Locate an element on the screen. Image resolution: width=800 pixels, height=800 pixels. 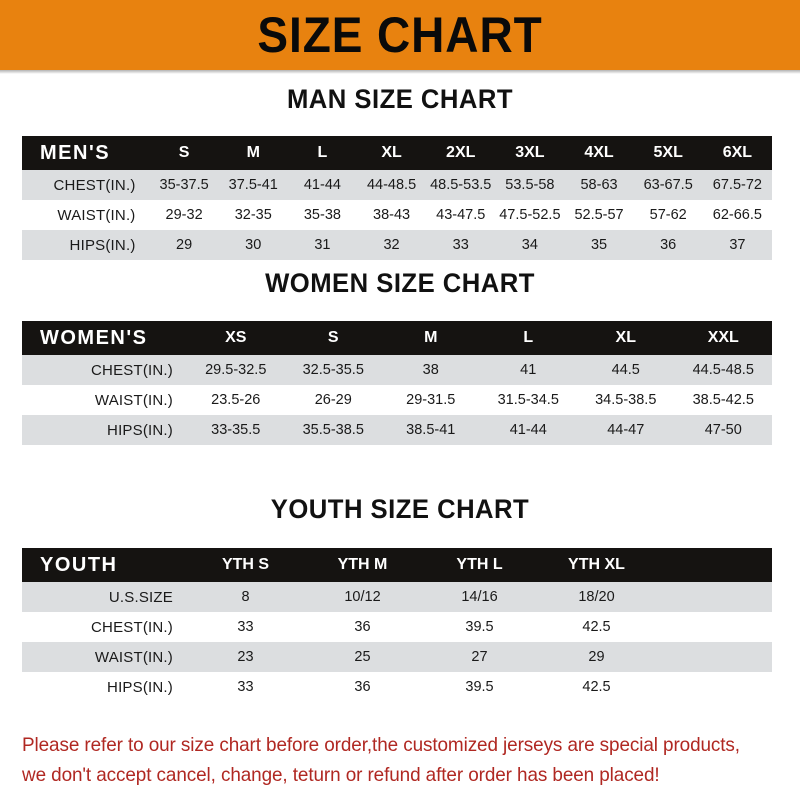
women-cell: 23.5-26 is located at coordinates (236, 400).